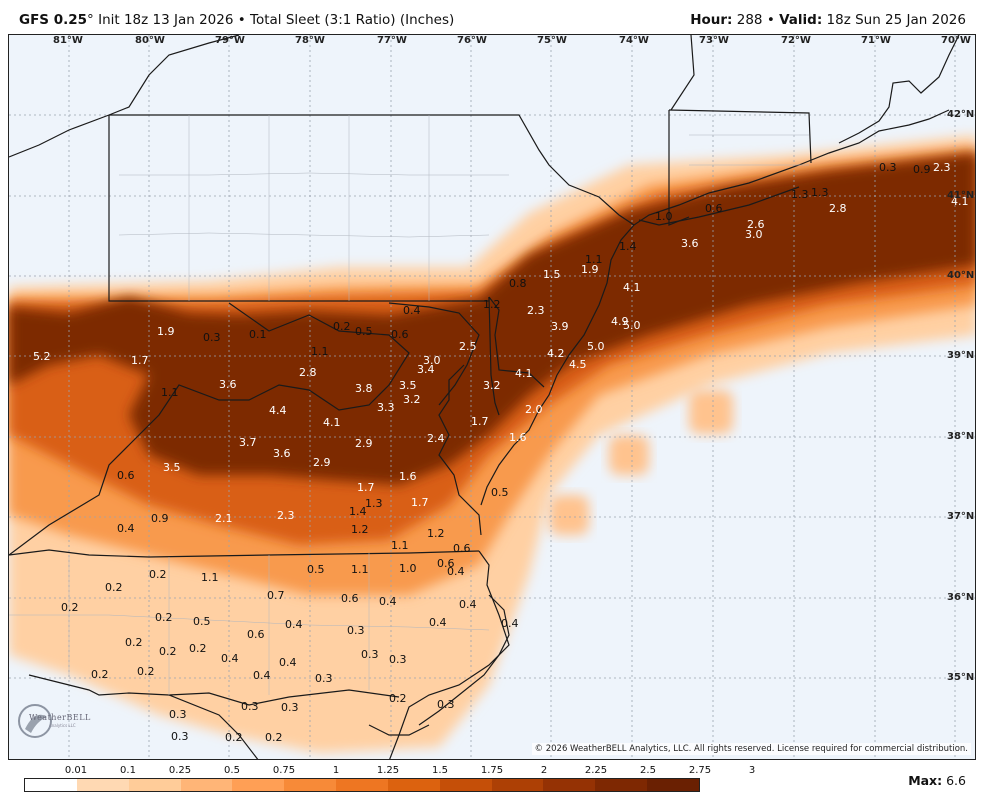 This screenshot has width=984, height=808. What do you see at coordinates (386, 407) in the screenshot?
I see `value-label: 3.3` at bounding box center [386, 407].